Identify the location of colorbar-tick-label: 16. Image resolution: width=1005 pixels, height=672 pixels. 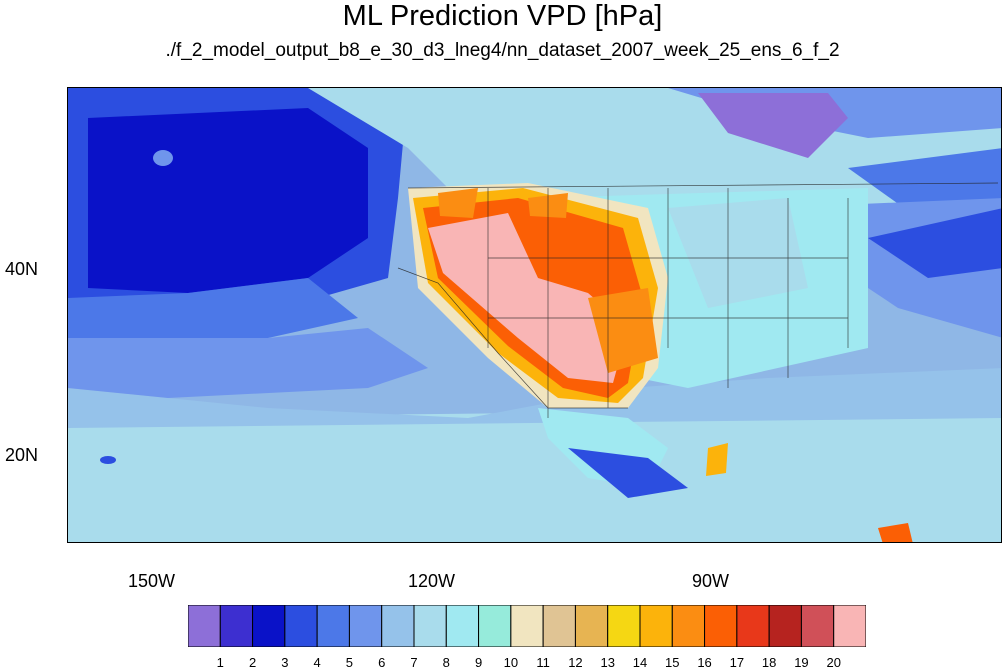
(704, 662).